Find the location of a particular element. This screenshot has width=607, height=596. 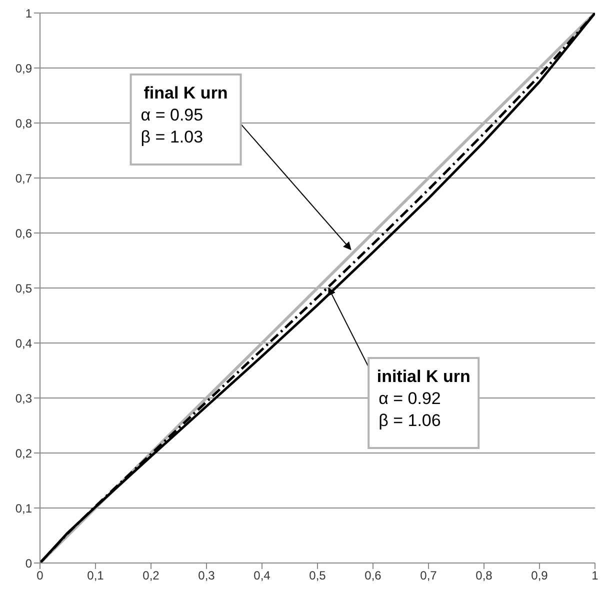

y-tick-label: 0,4 is located at coordinates (23, 343).